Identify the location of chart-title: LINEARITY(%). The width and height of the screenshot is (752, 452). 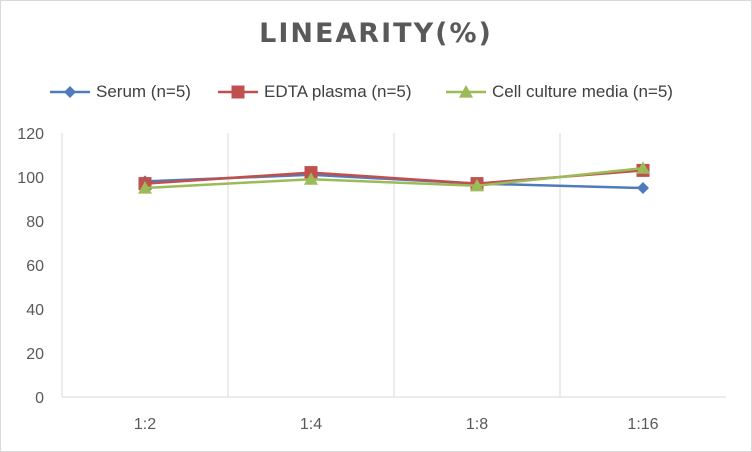
(376, 33).